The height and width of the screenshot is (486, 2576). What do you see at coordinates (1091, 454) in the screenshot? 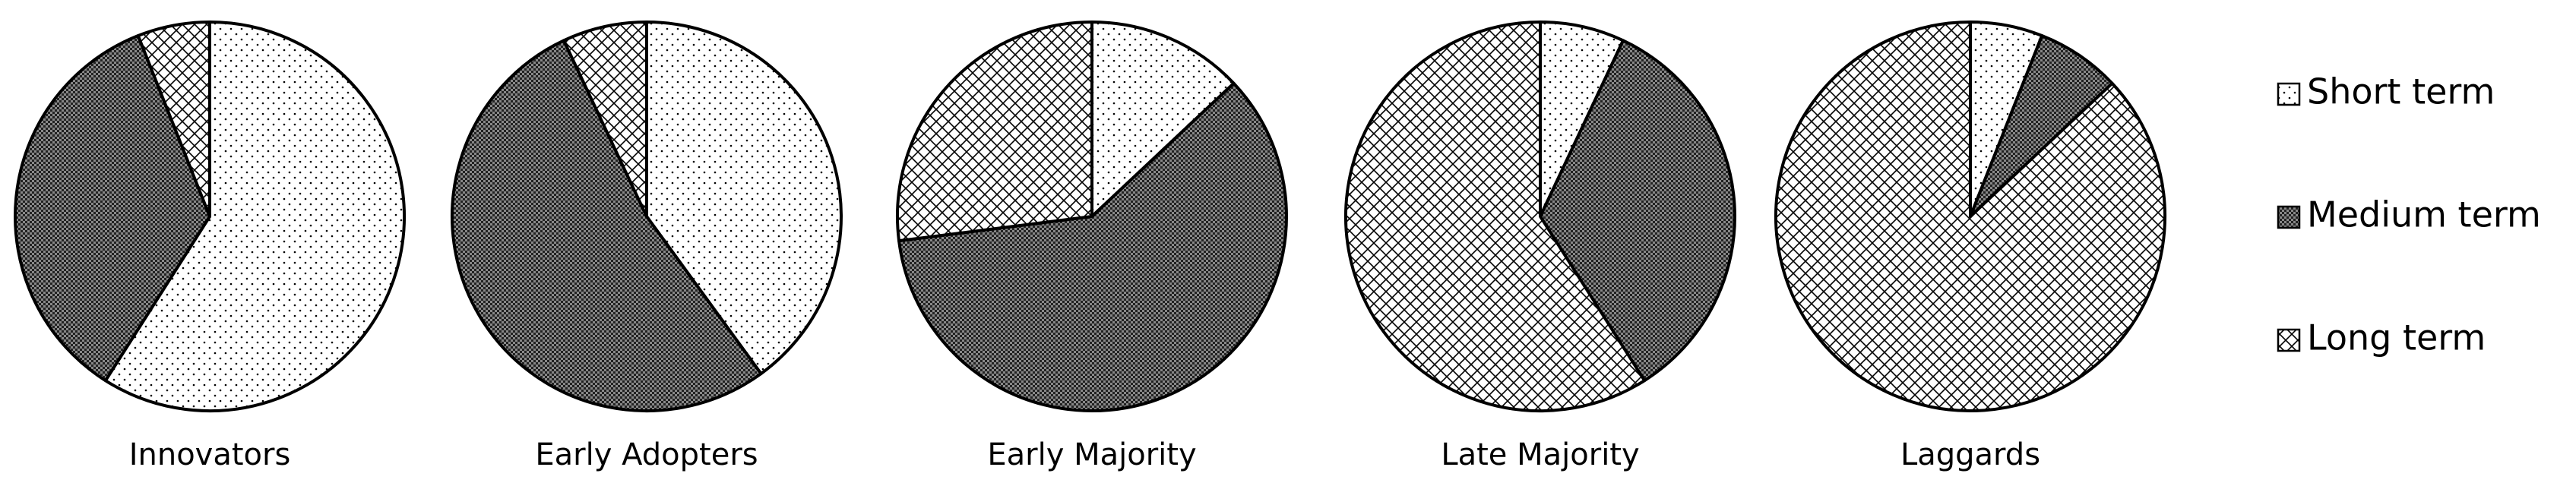
I see `category-label: Early Majority` at bounding box center [1091, 454].